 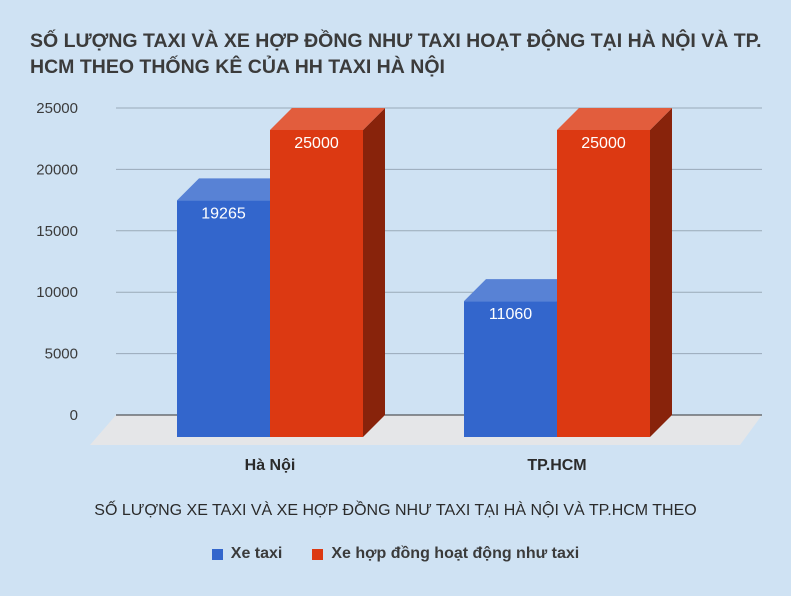 What do you see at coordinates (510, 314) in the screenshot?
I see `data-label: 11060` at bounding box center [510, 314].